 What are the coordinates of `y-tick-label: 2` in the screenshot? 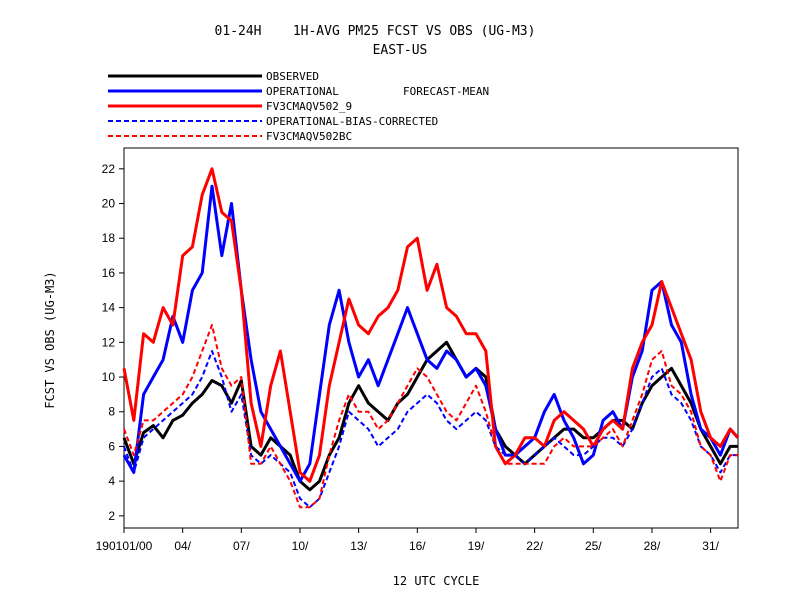 It's located at (111, 516).